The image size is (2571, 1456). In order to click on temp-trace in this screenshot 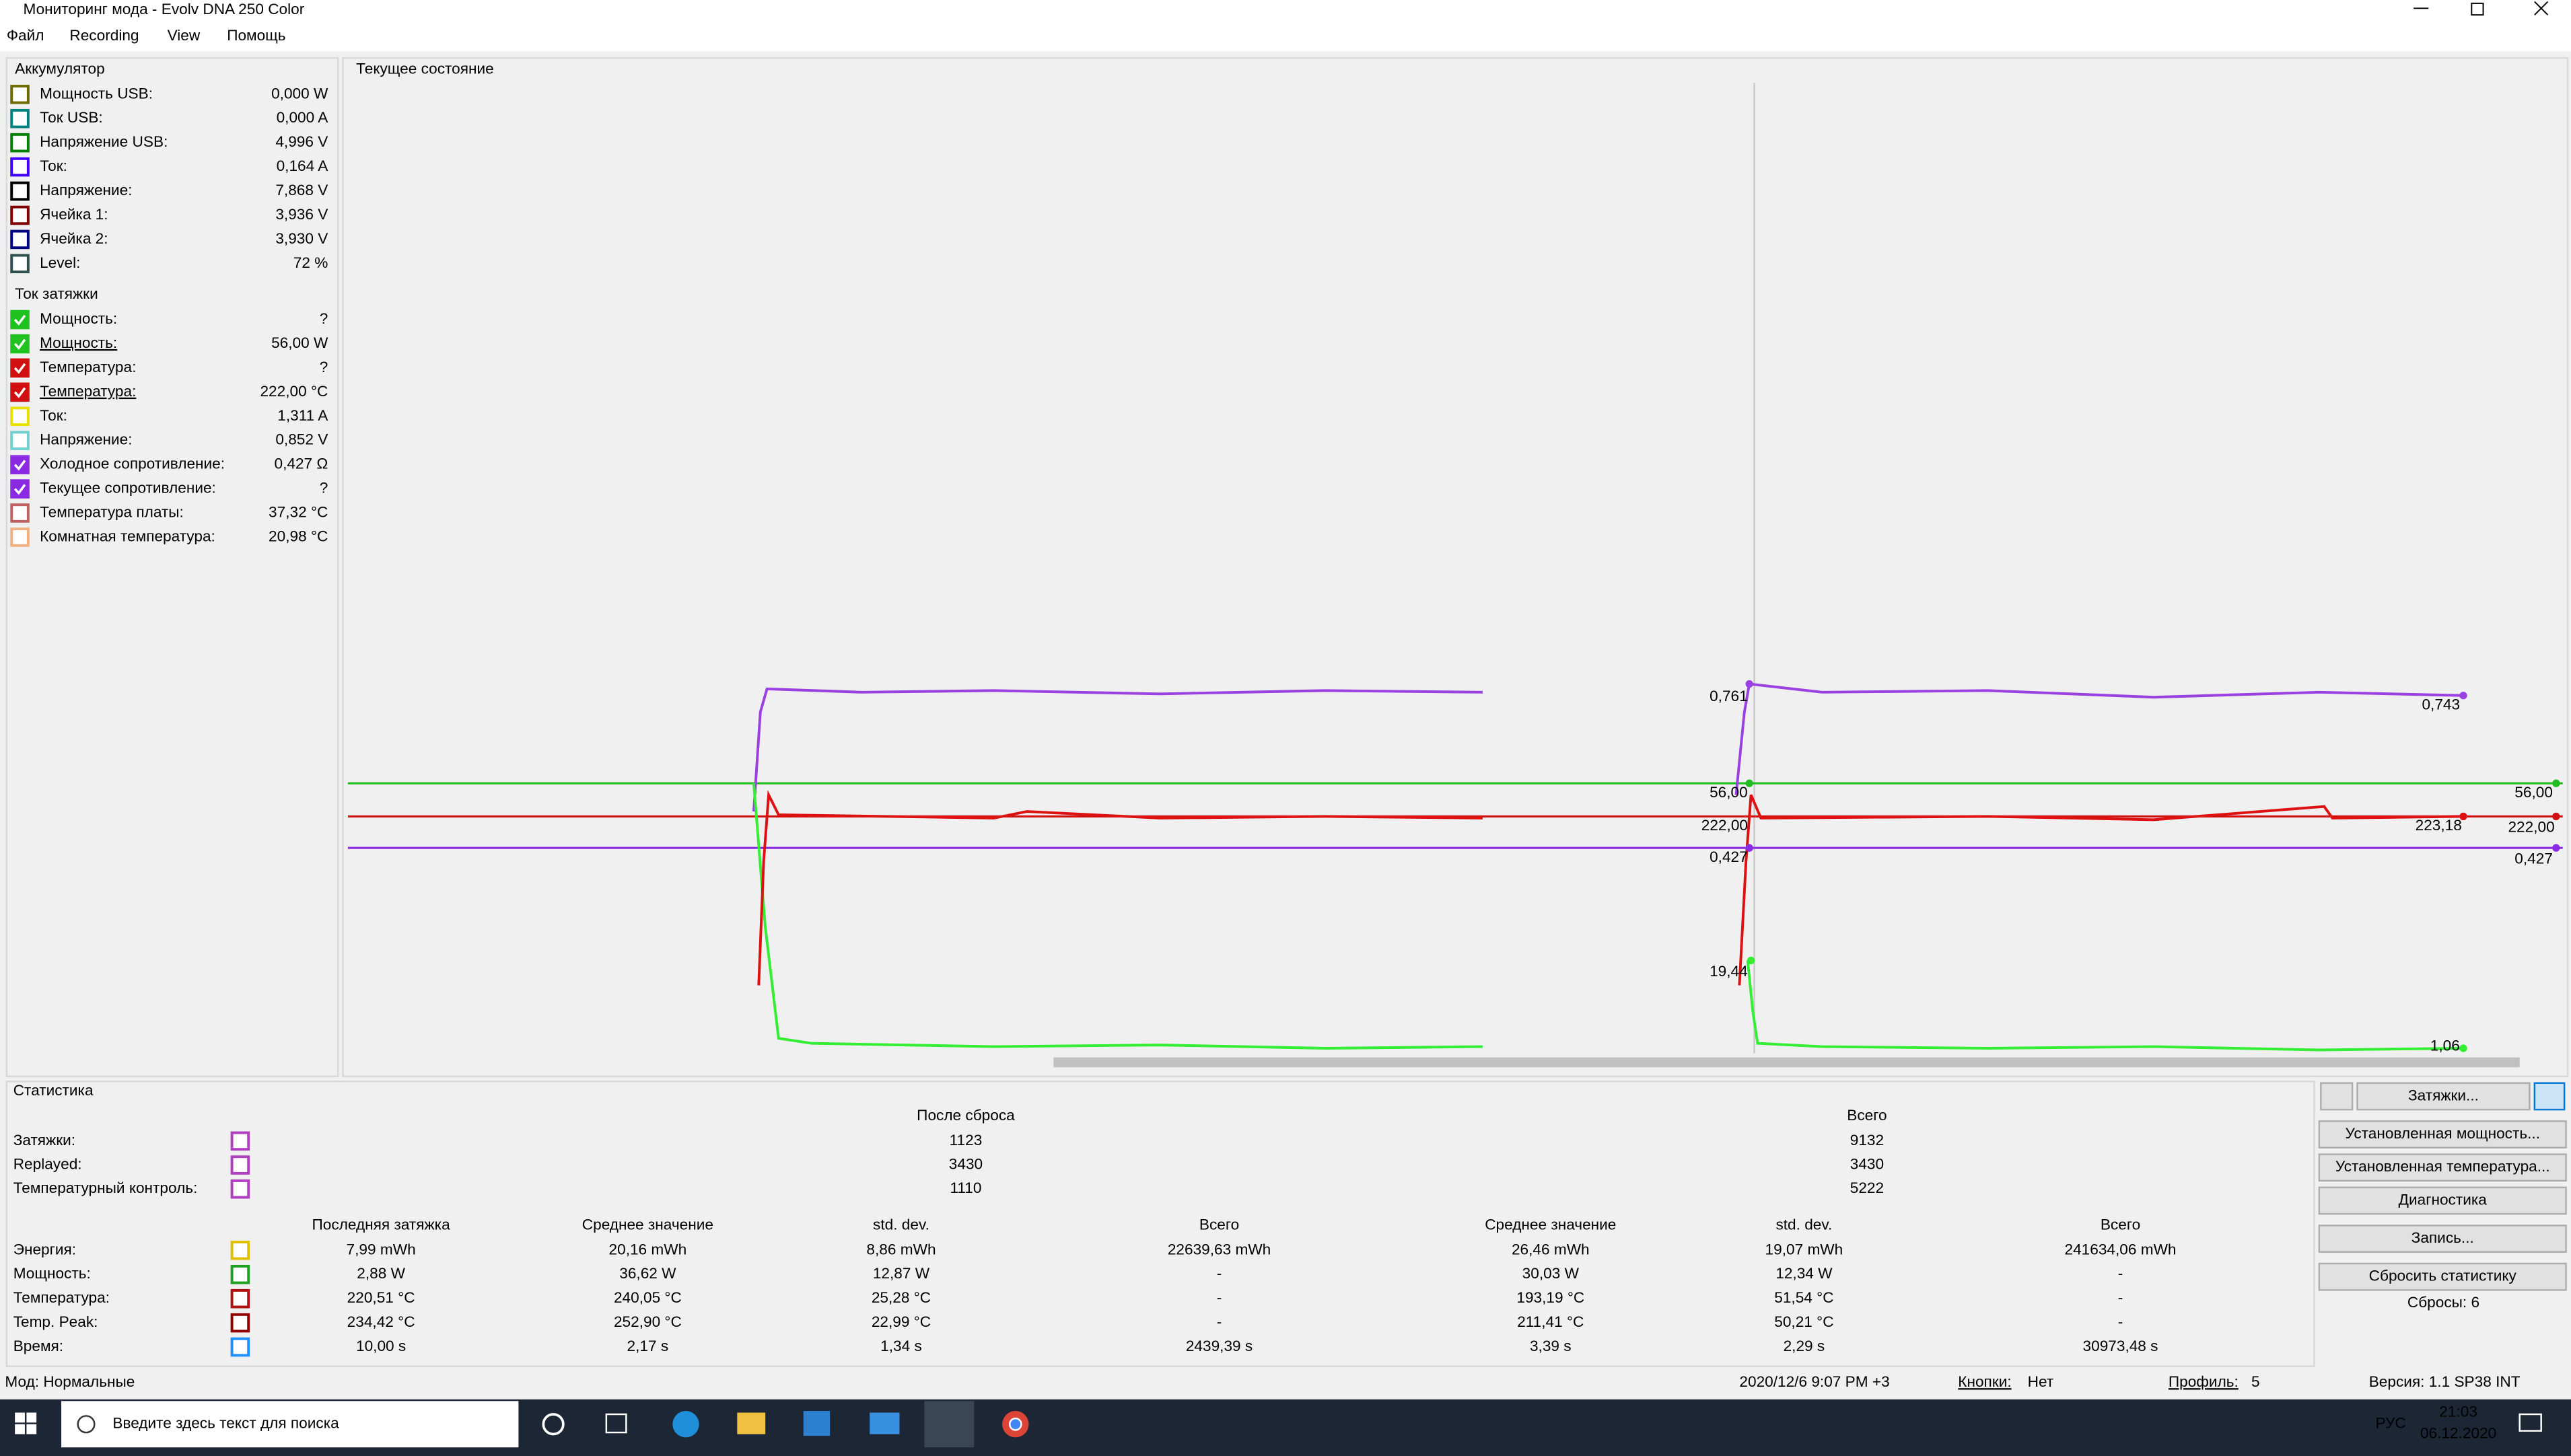, I will do `click(1120, 888)`.